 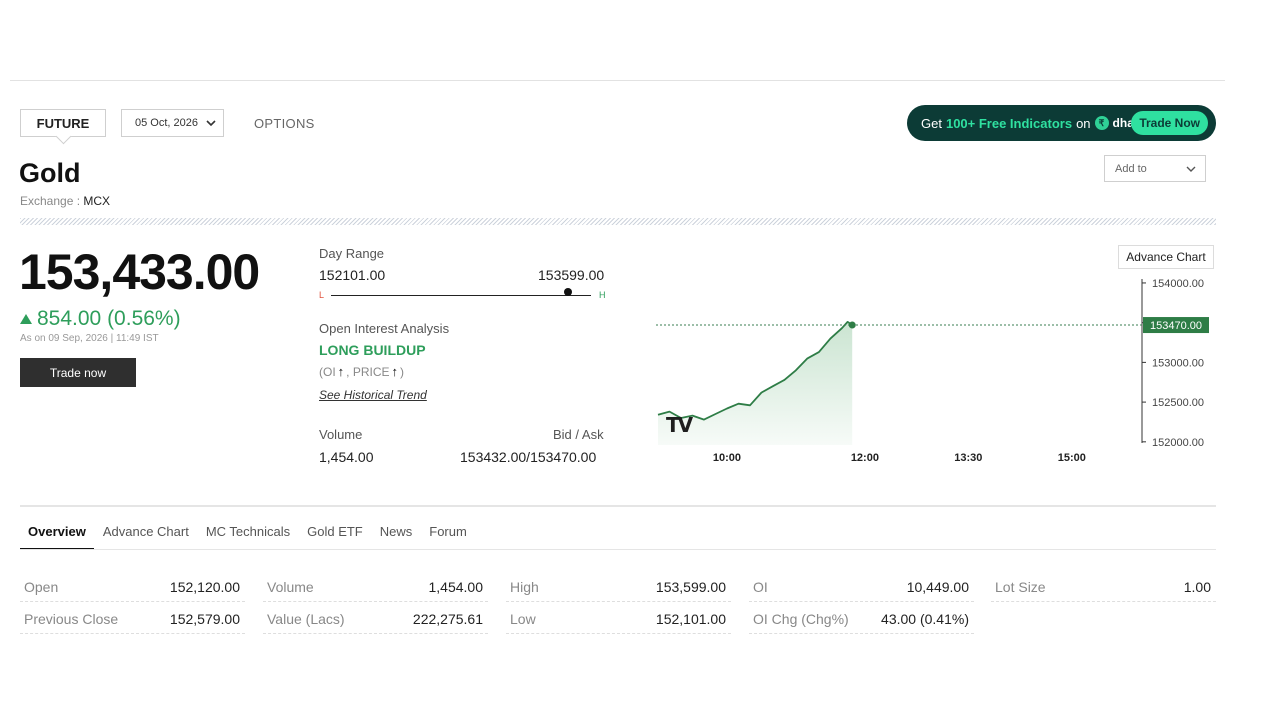 I want to click on tab-news: News, so click(x=396, y=531).